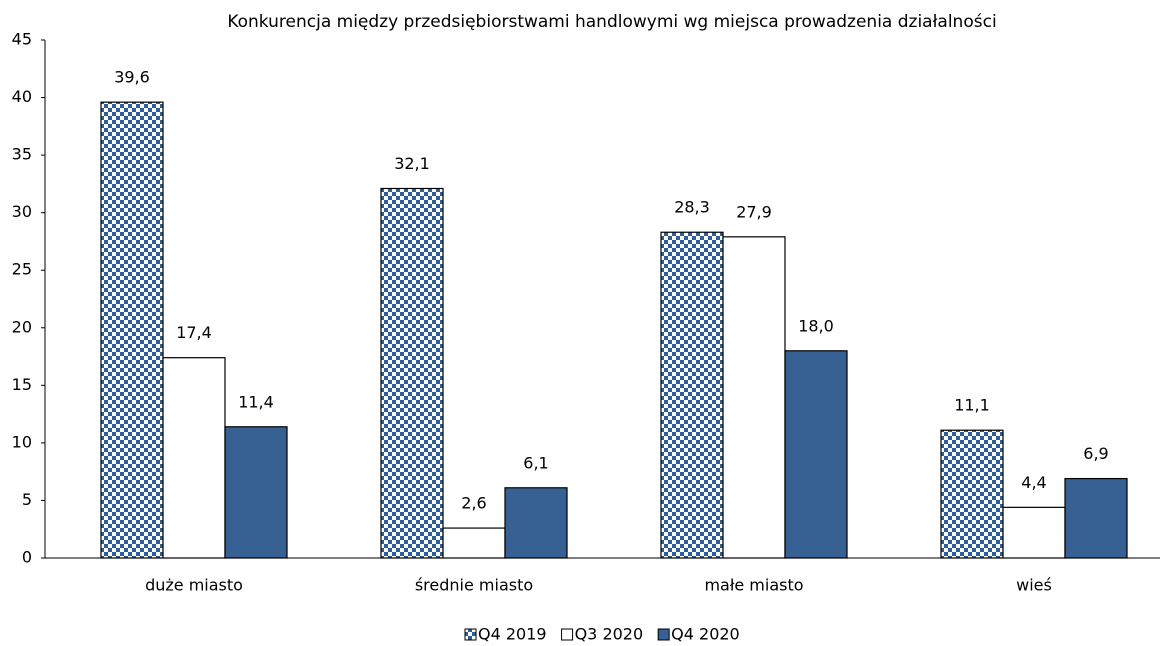  Describe the element at coordinates (972, 405) in the screenshot. I see `value-label: 11,1` at that location.